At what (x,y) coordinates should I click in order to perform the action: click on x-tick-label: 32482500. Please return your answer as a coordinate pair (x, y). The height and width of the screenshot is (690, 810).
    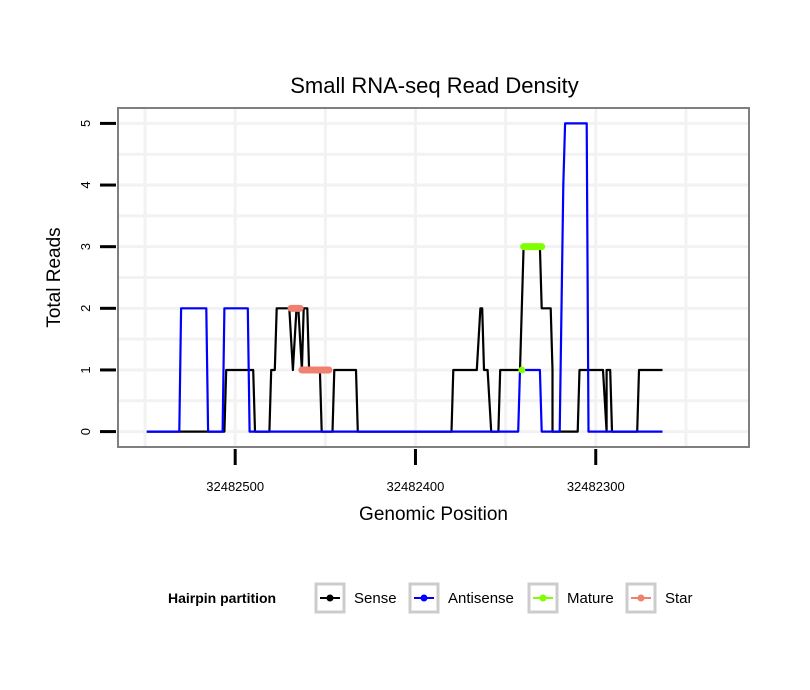
    Looking at the image, I should click on (235, 486).